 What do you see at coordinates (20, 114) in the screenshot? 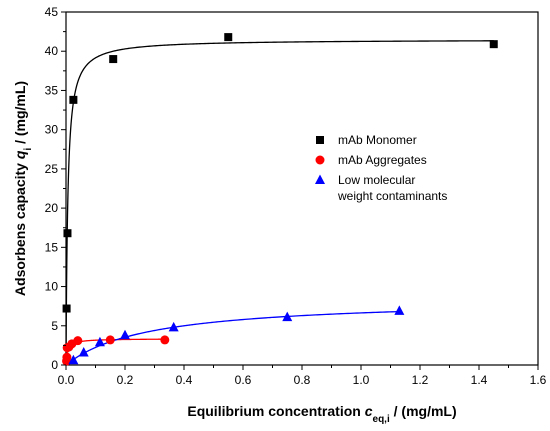
I see `y-axis-title-unit: / (mg/mL)` at bounding box center [20, 114].